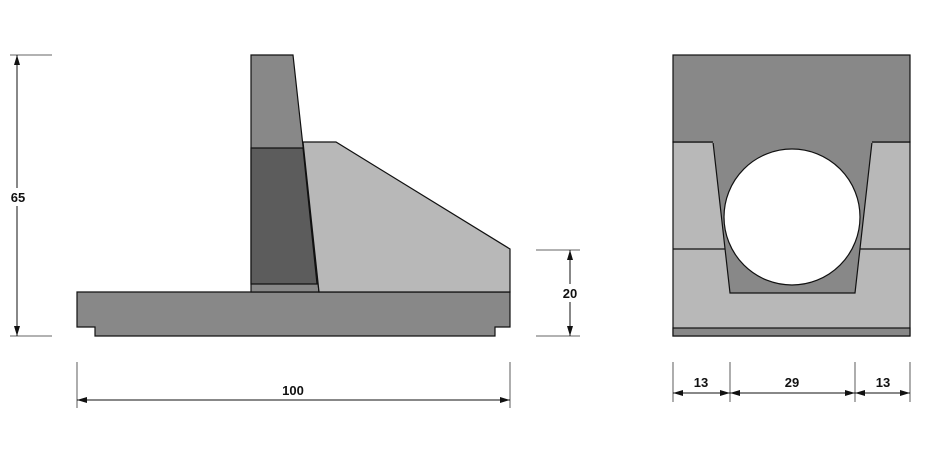 The image size is (947, 462). What do you see at coordinates (570, 293) in the screenshot?
I see `dimension-label-20: 20` at bounding box center [570, 293].